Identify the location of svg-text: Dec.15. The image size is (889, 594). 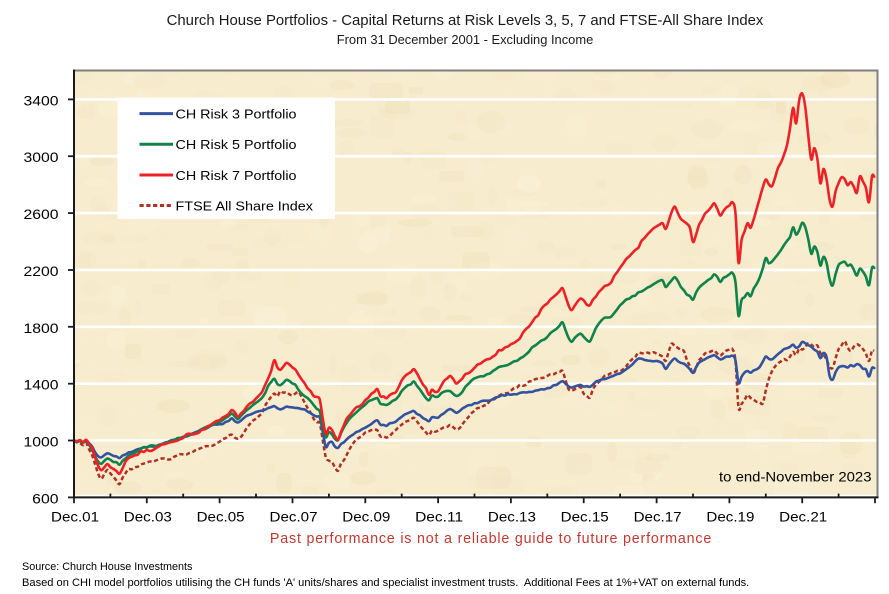
(585, 518).